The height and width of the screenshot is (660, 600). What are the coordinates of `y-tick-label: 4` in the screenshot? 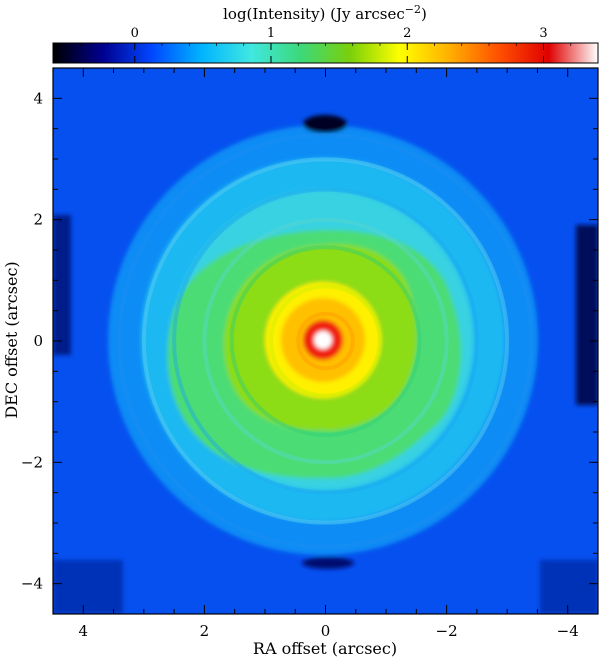 It's located at (38, 98).